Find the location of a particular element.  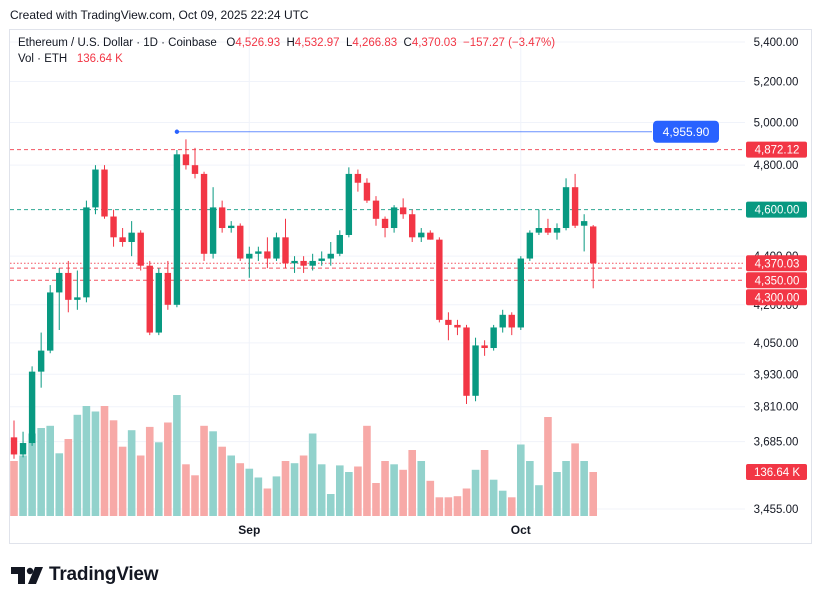

y-tick-label: 5,200.00 is located at coordinates (776, 82).